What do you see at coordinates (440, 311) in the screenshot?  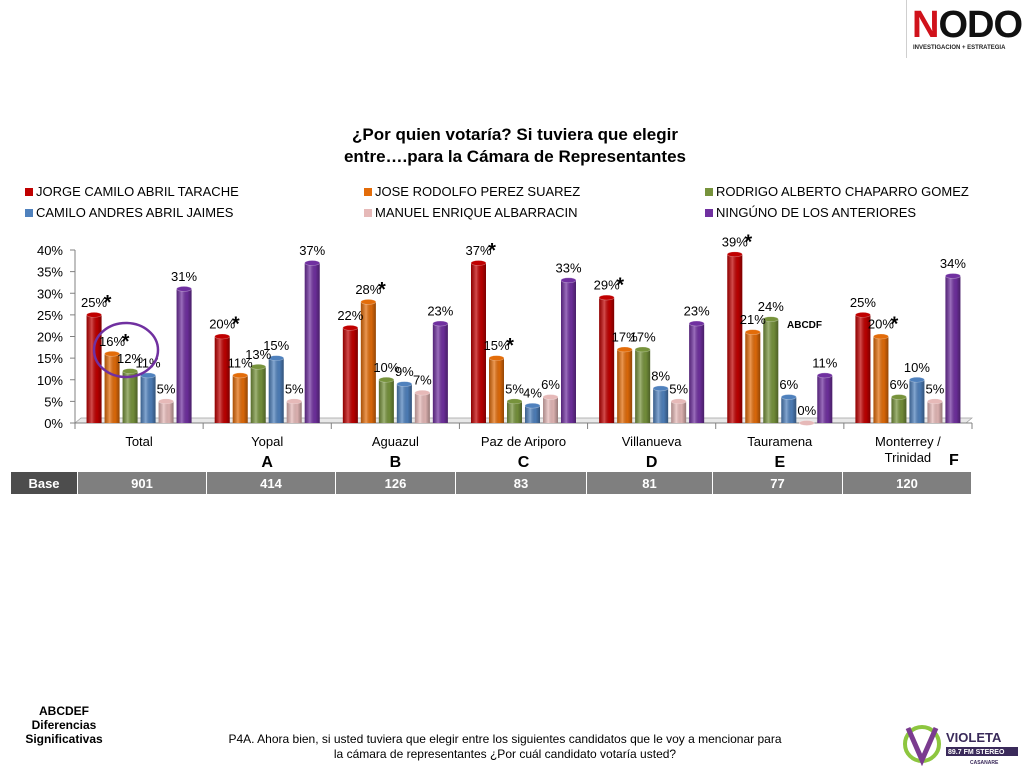 I see `data-label: 23%` at bounding box center [440, 311].